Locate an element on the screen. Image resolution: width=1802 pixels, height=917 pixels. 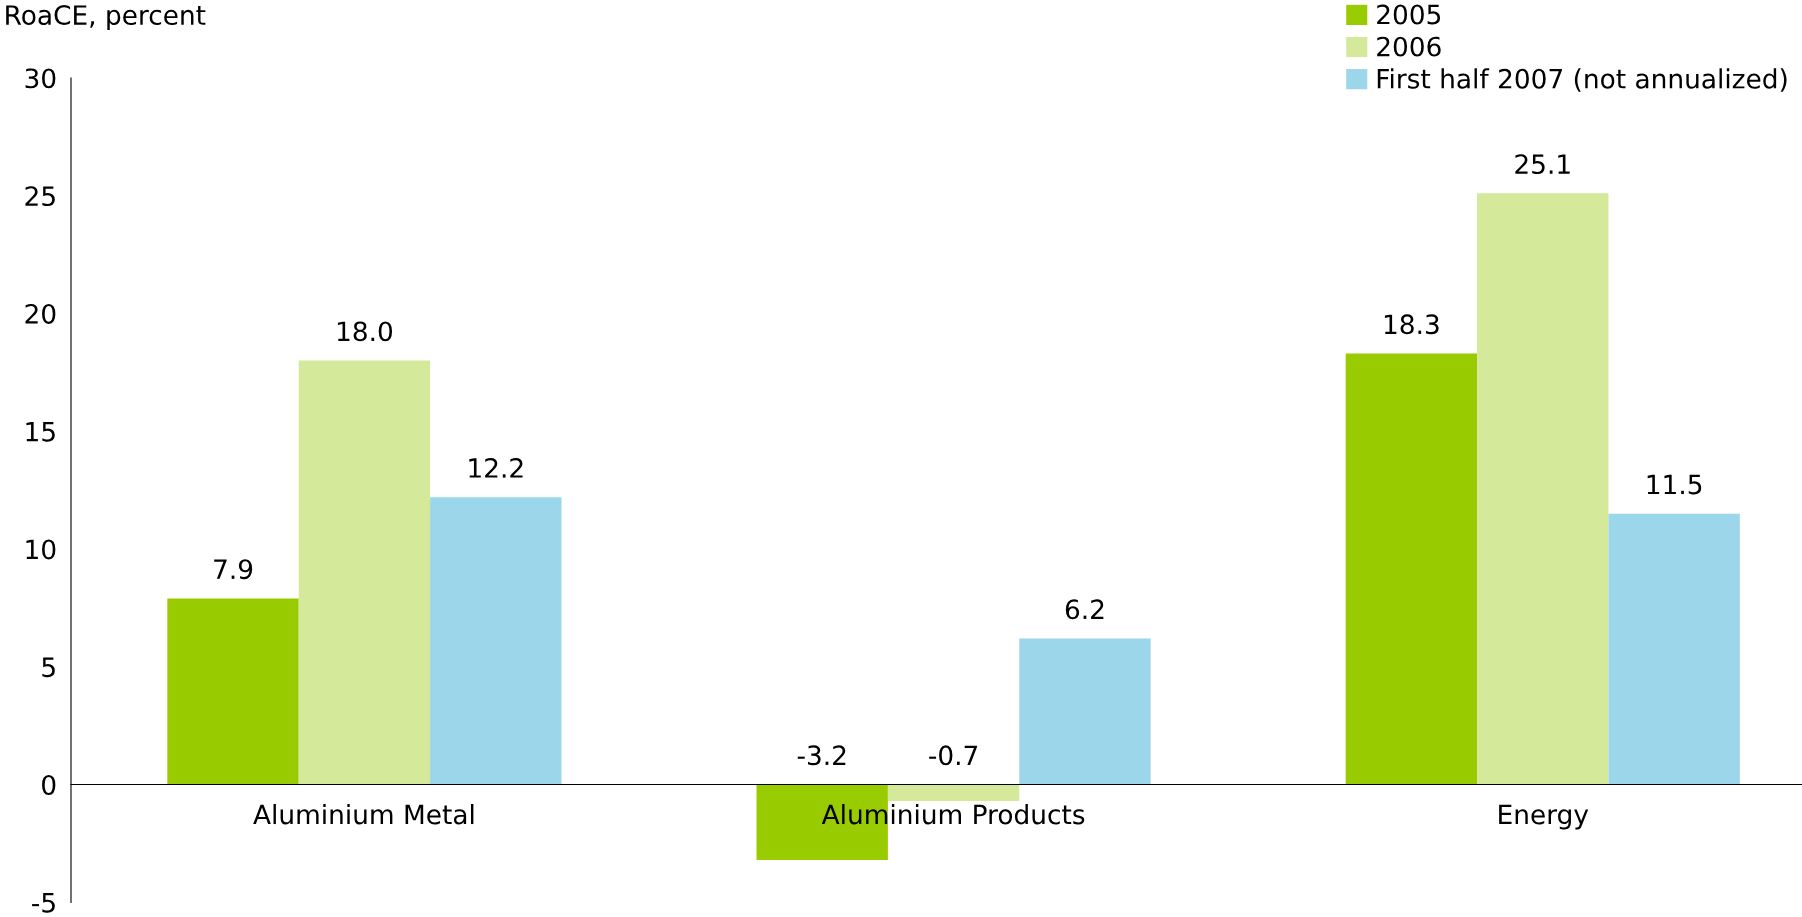
data-label: 11.5 is located at coordinates (1674, 484).